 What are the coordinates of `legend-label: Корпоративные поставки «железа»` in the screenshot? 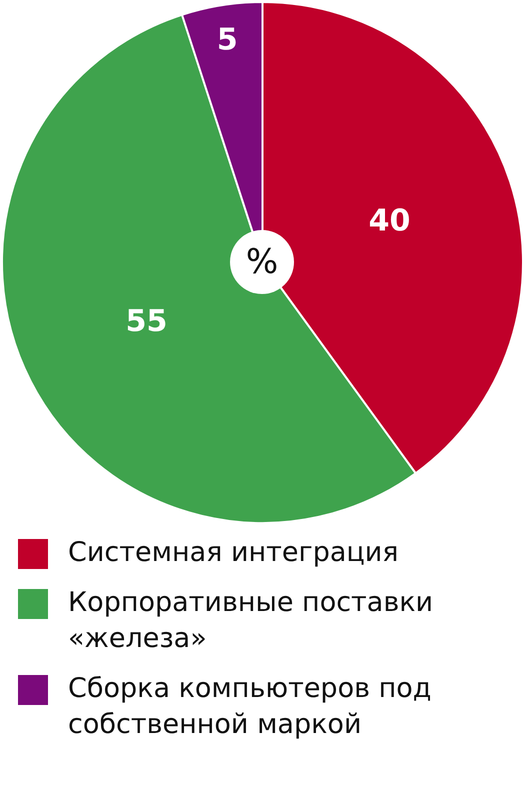 It's located at (251, 621).